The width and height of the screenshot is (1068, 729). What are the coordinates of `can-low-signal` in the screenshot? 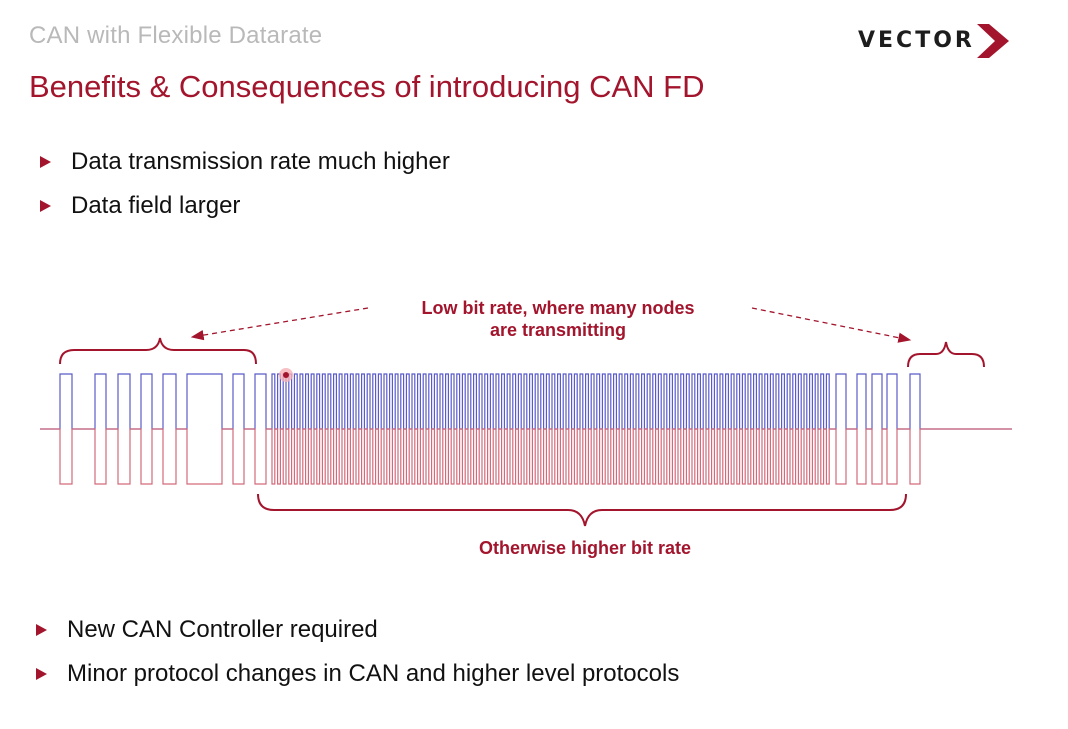 It's located at (526, 456).